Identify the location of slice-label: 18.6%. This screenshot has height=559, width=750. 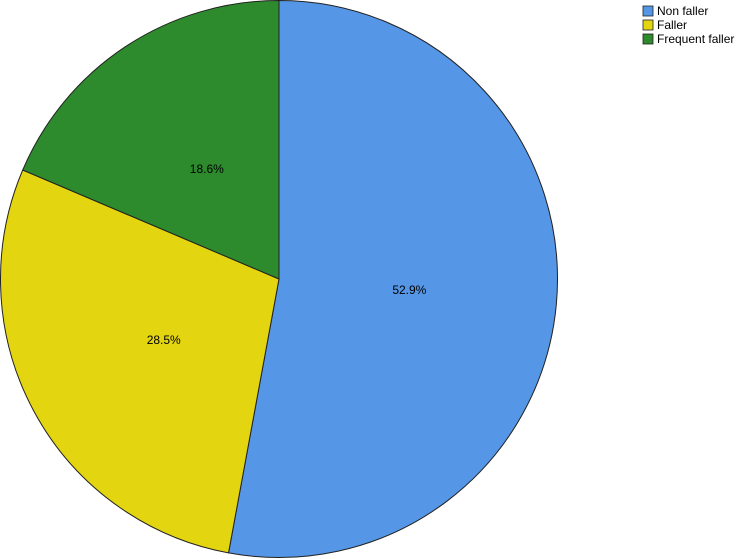
(207, 169).